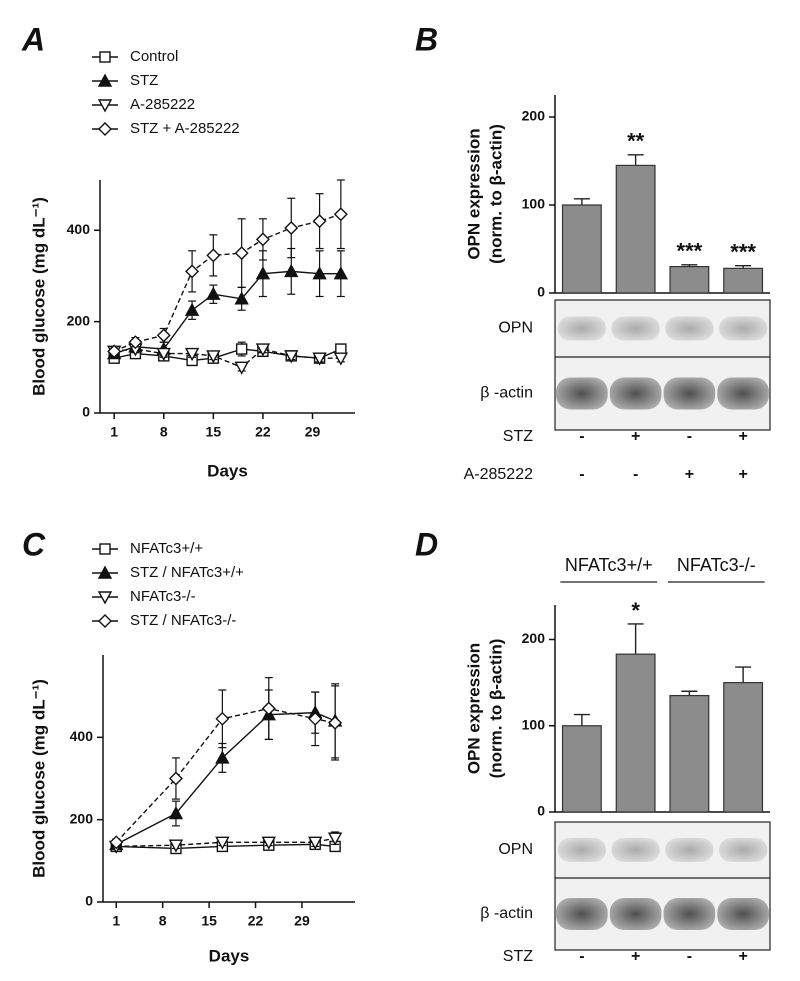 Image resolution: width=800 pixels, height=981 pixels. Describe the element at coordinates (163, 596) in the screenshot. I see `legend-label: NFATc3-/-` at that location.